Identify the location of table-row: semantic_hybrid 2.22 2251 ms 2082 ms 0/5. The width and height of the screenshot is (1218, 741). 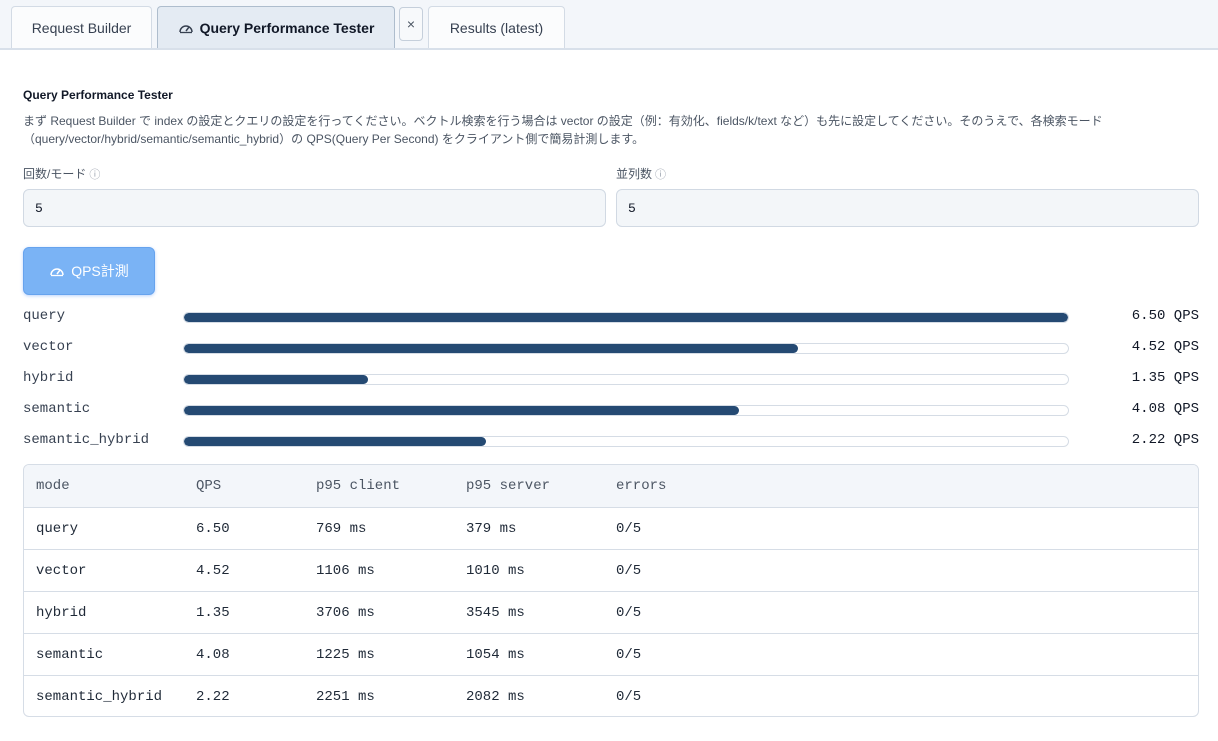
(611, 695).